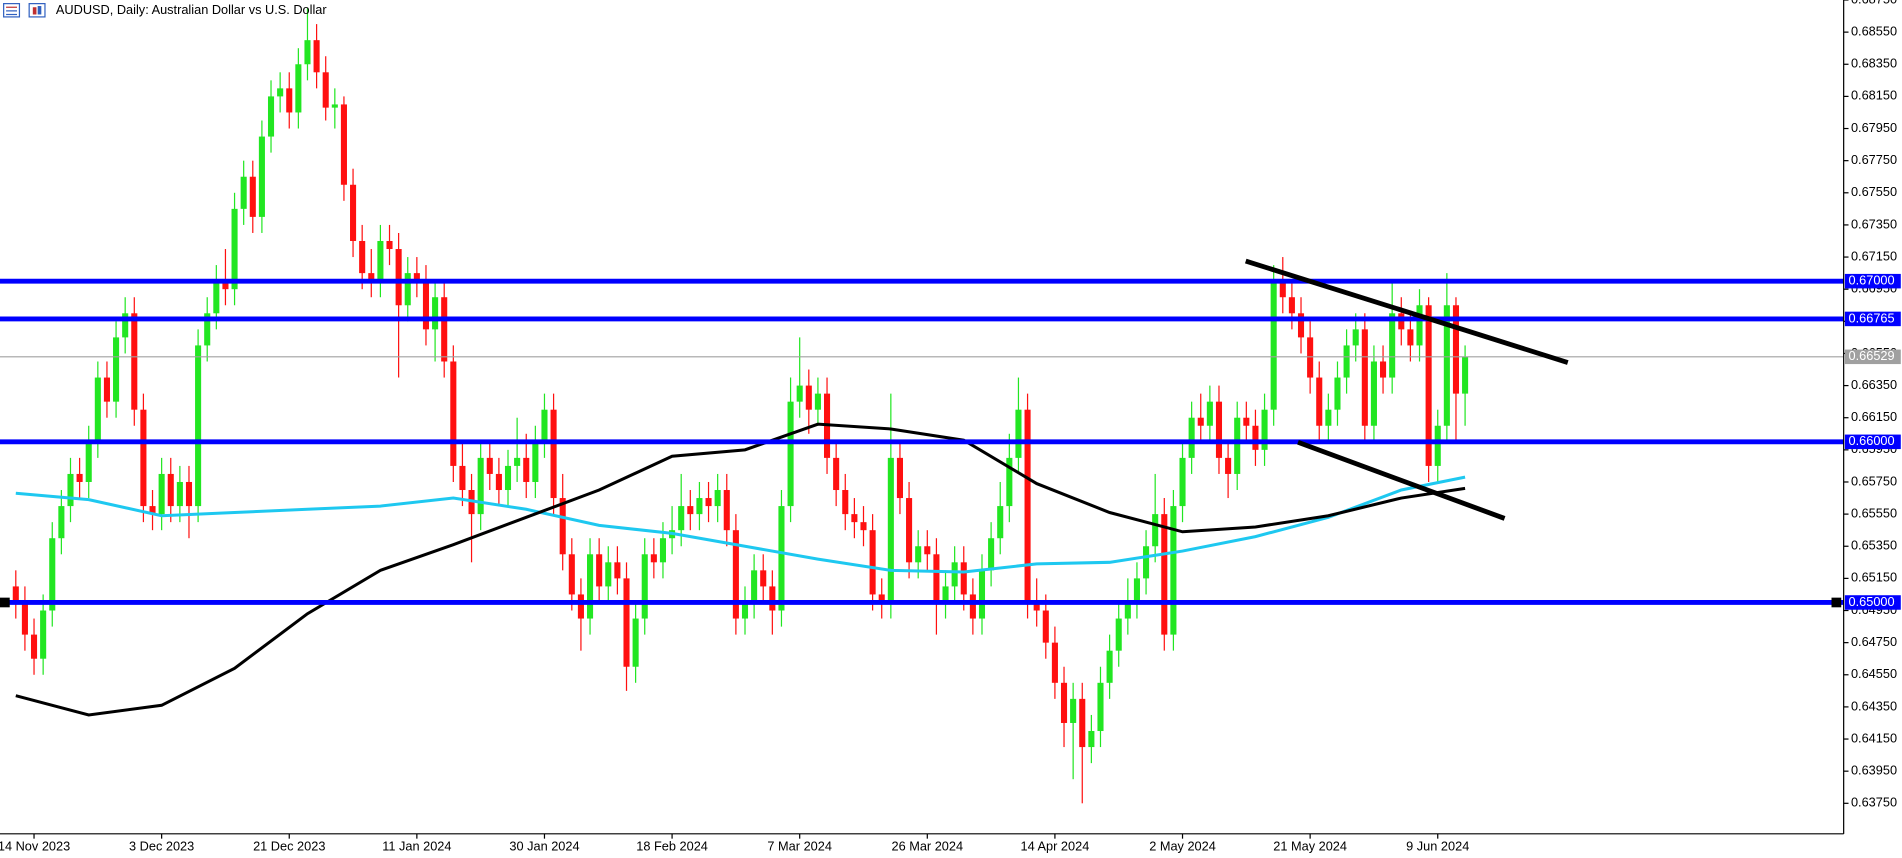 The image size is (1902, 858). I want to click on icon, so click(37, 10).